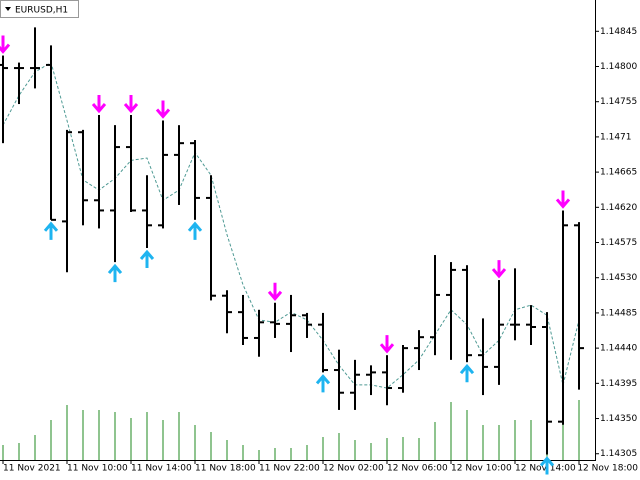 This screenshot has width=640, height=480. Describe the element at coordinates (618, 313) in the screenshot. I see `y-tick-label: 1.14485` at that location.